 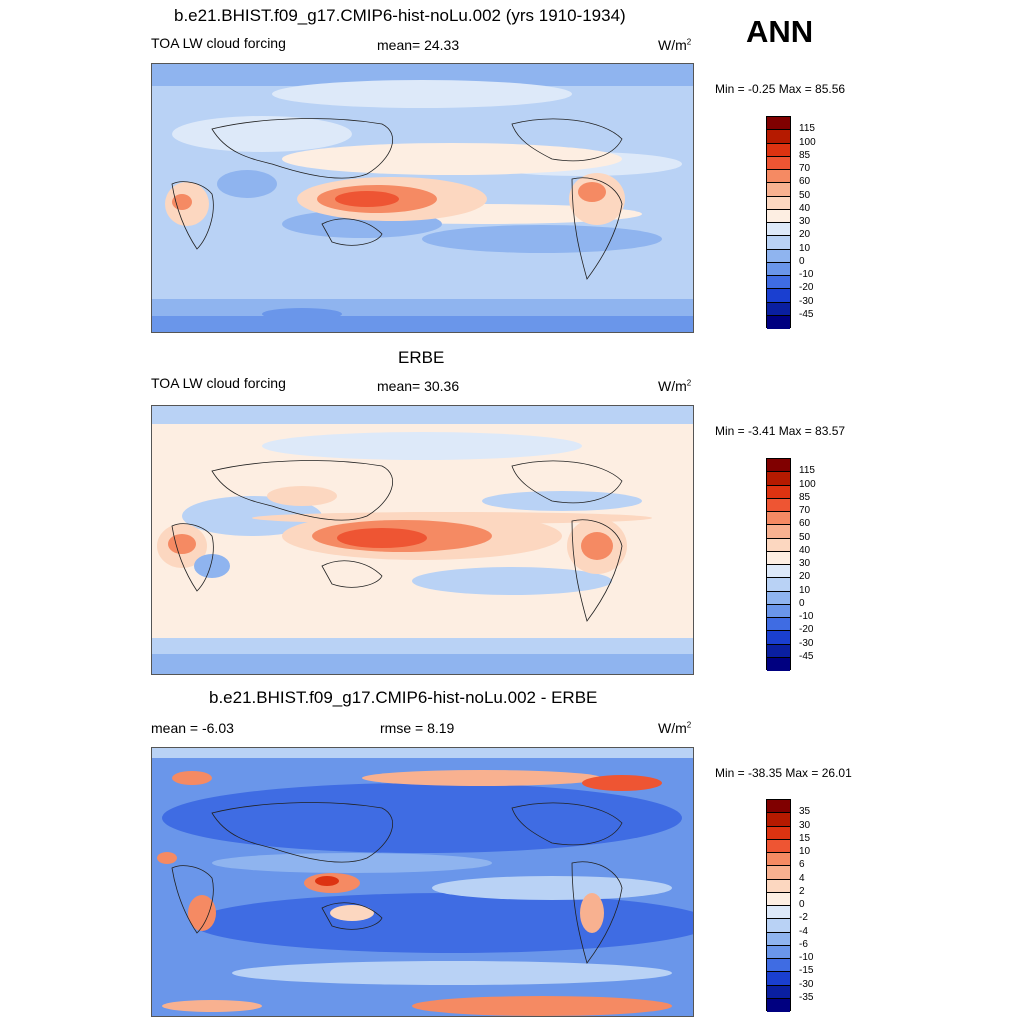 I want to click on panel1-field-label: TOA LW cloud forcing, so click(x=218, y=43).